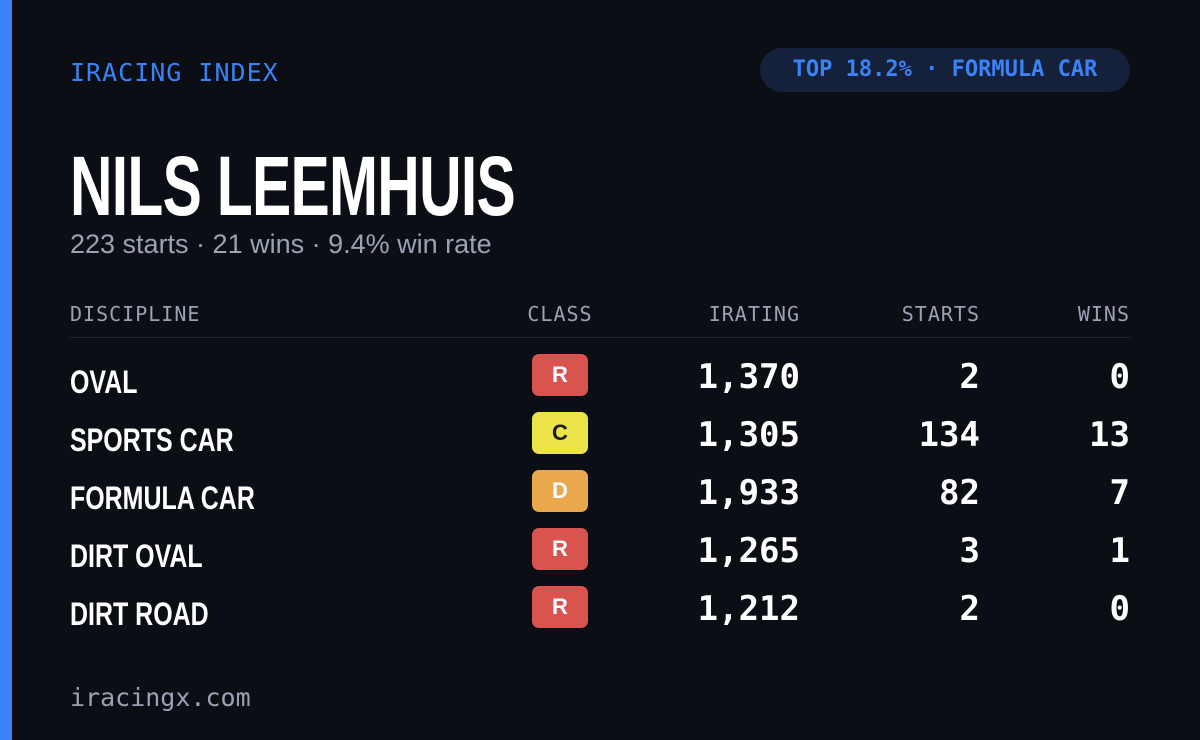  I want to click on summary: 223 starts · 21 wins · 9.4% win rate, so click(281, 244).